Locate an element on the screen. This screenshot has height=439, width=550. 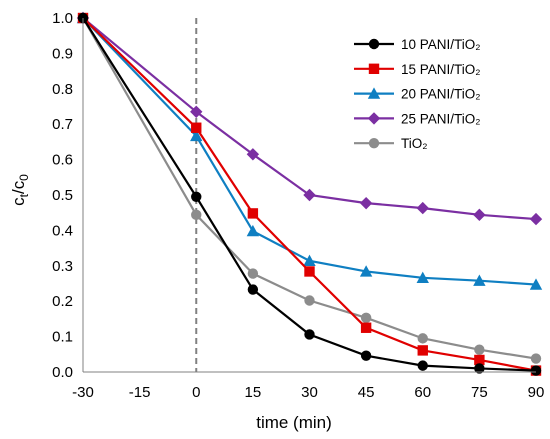
legend-item-1: 10 PANI/TiO₂ is located at coordinates (417, 44).